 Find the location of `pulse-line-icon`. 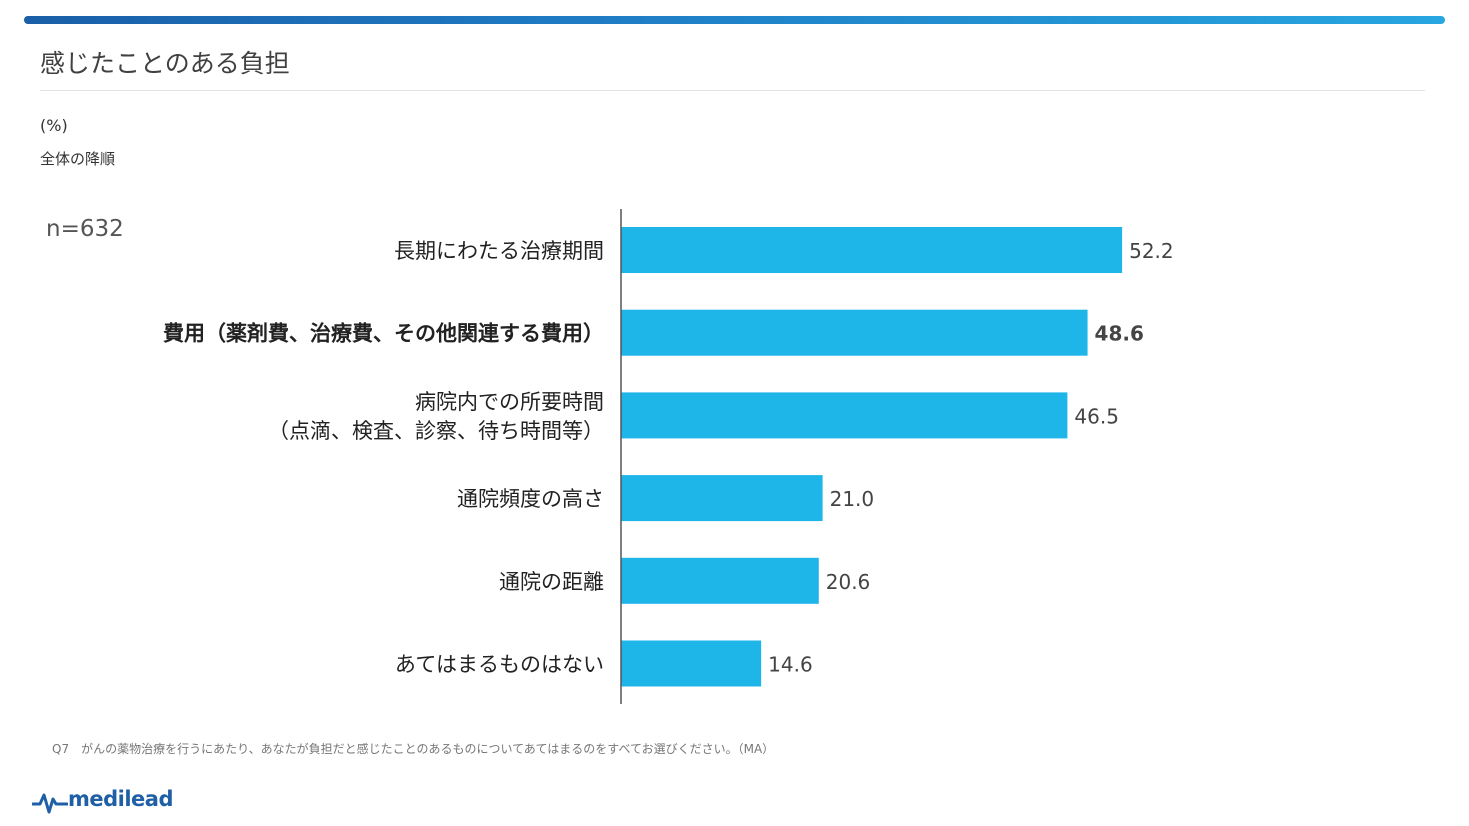

pulse-line-icon is located at coordinates (50, 803).